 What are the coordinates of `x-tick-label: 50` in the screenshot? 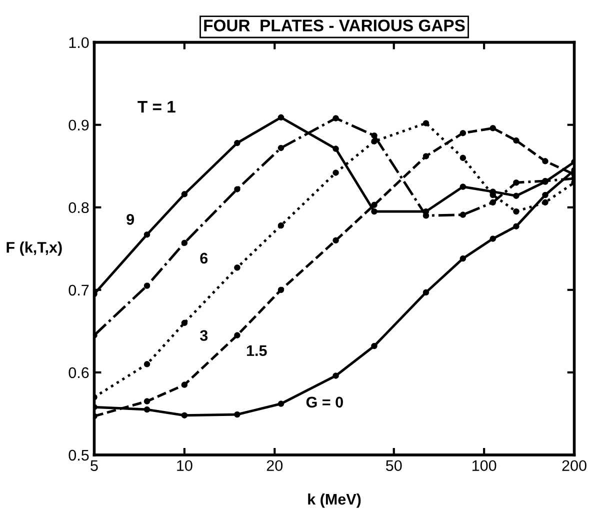 It's located at (394, 466).